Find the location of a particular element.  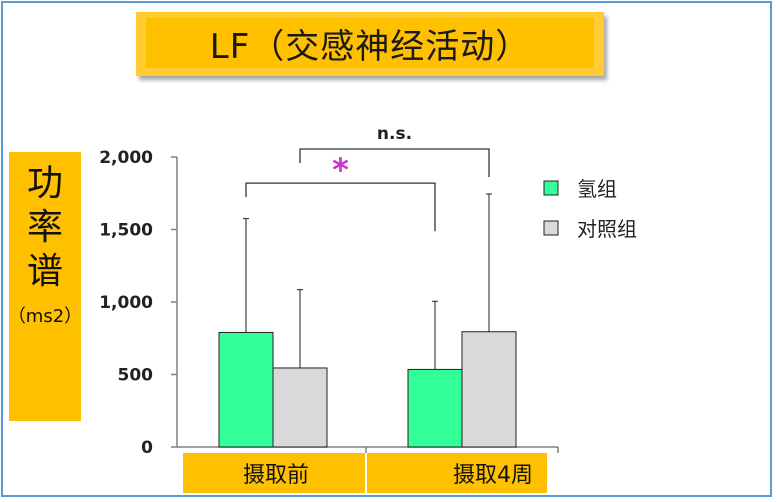

significance-label: n.s. is located at coordinates (394, 134).